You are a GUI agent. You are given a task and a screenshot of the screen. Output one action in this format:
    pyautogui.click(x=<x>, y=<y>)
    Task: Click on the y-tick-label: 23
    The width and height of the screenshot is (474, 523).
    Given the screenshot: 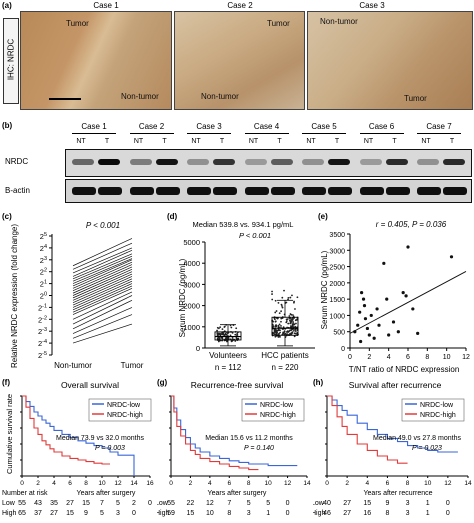 What is the action you would take?
    pyautogui.click(x=43, y=260)
    